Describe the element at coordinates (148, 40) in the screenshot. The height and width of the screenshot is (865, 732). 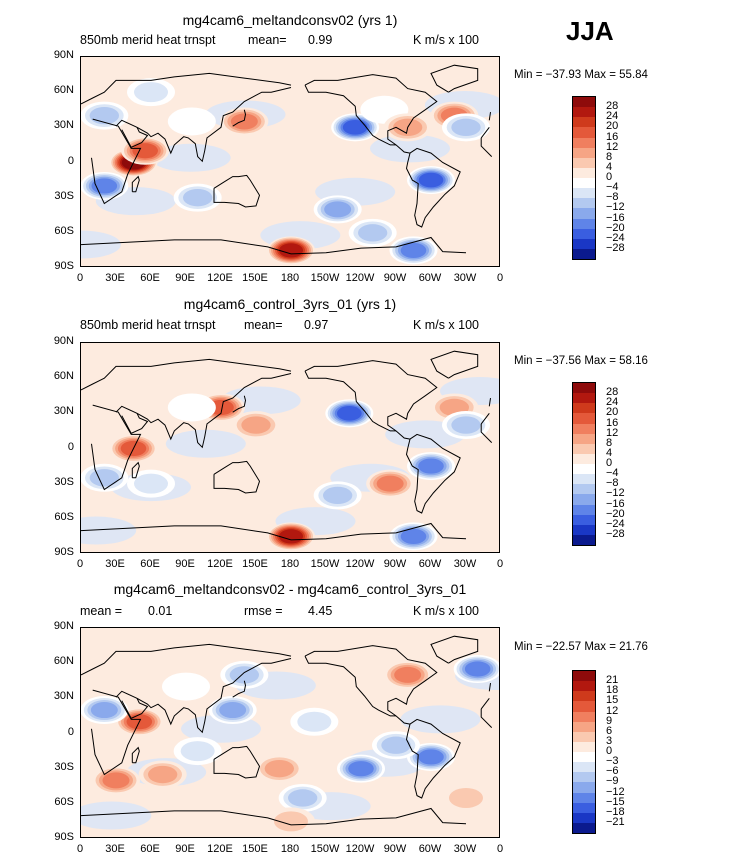
I see `panel-1-variable: 850mb merid heat trnspt` at that location.